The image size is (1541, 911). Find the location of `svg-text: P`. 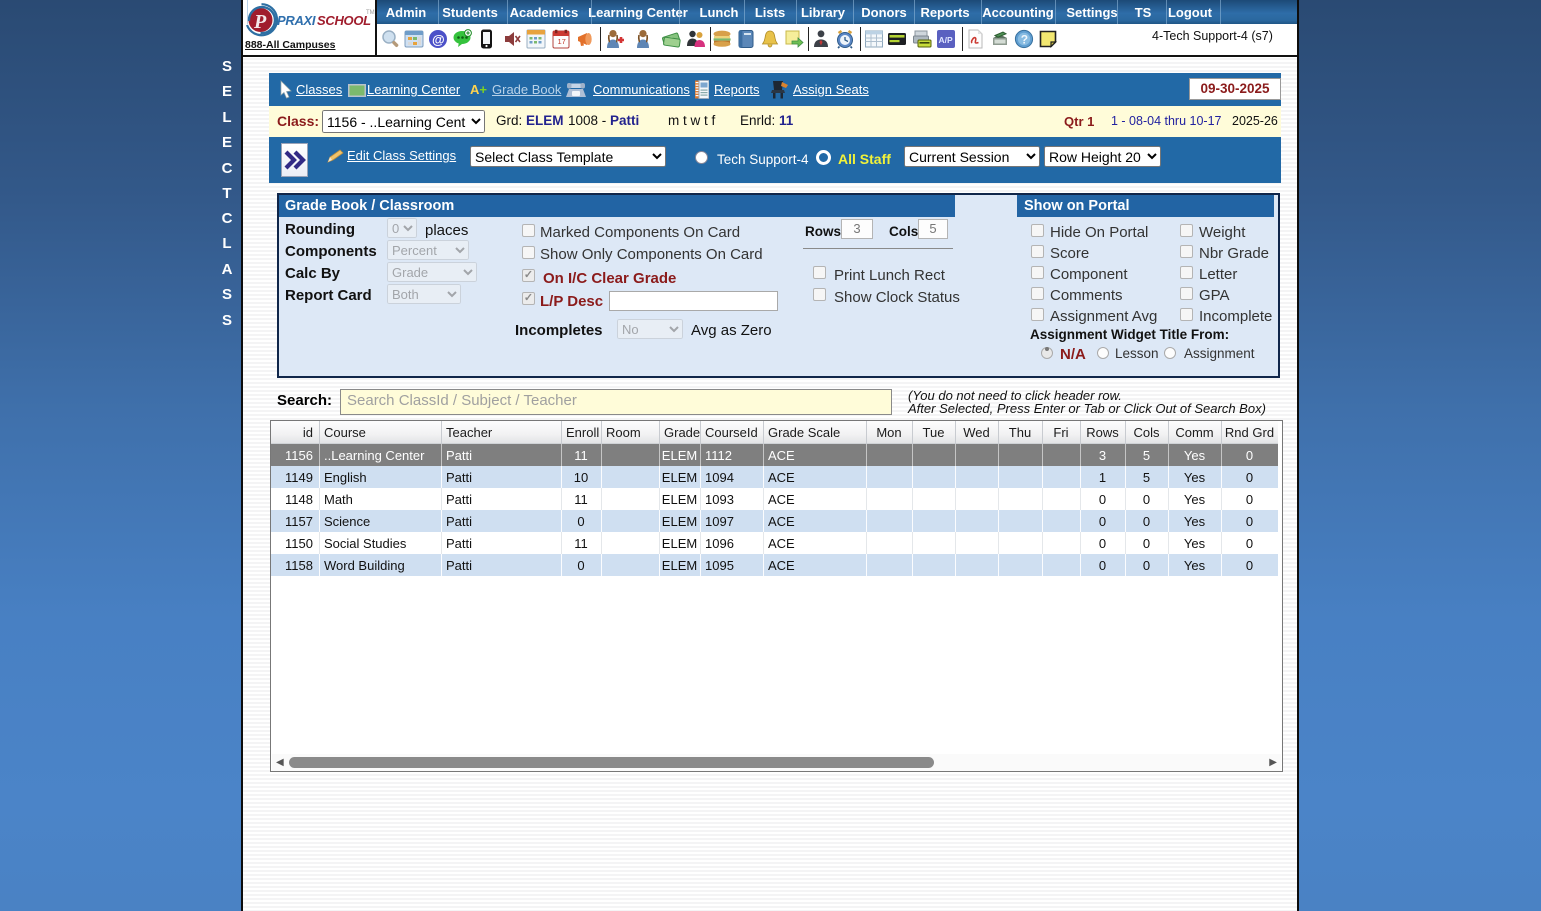

svg-text: P is located at coordinates (260, 22).